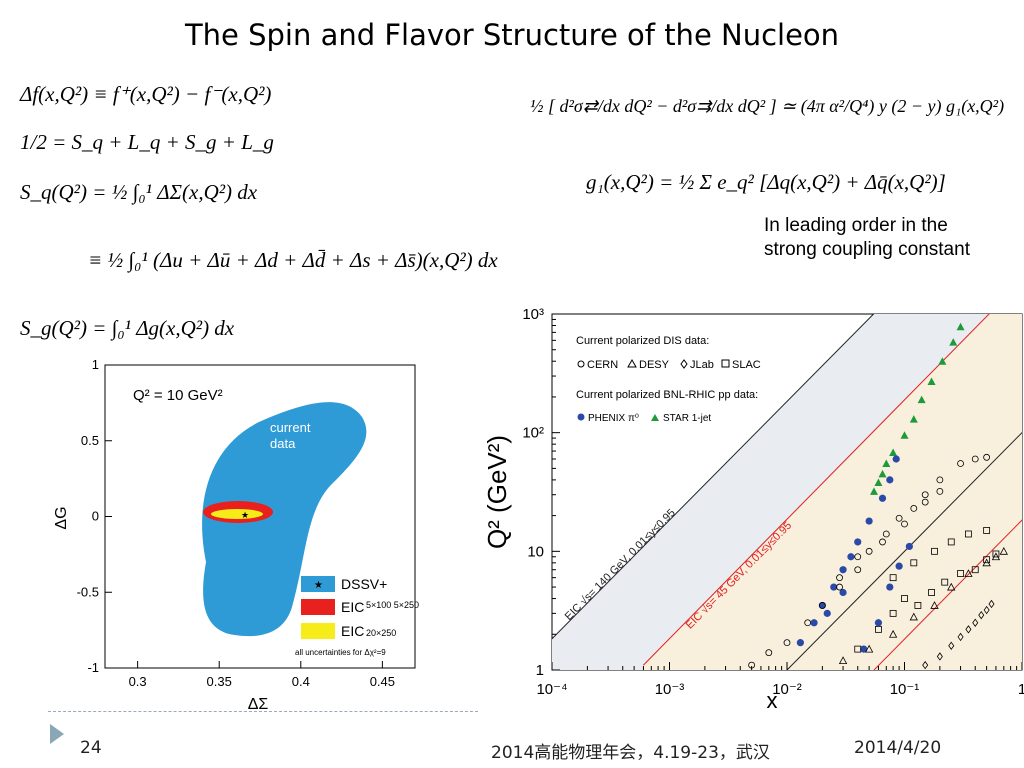 This screenshot has height=768, width=1024. Describe the element at coordinates (284, 519) in the screenshot. I see `current-data-region` at that location.